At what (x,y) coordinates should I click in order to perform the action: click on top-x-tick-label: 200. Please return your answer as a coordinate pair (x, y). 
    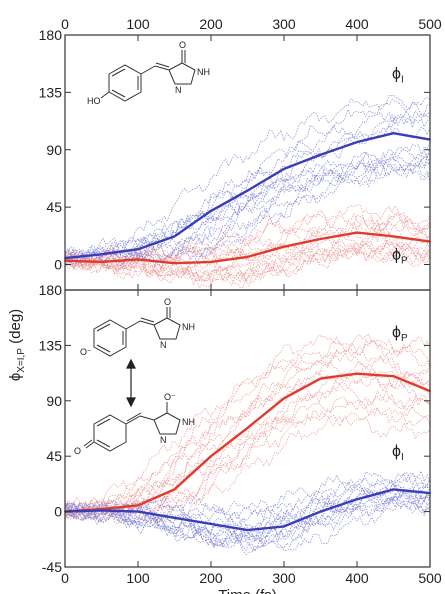
    Looking at the image, I should click on (211, 24).